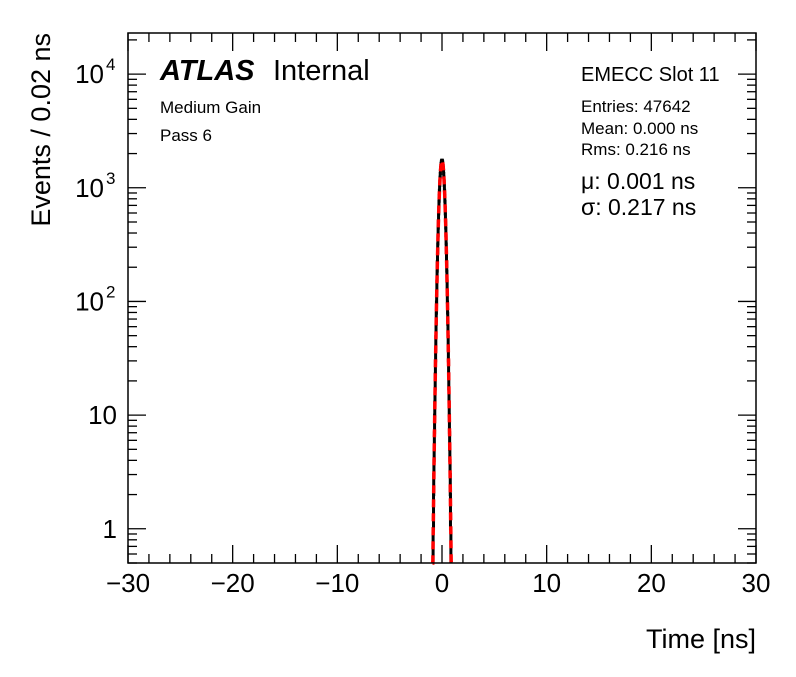  What do you see at coordinates (186, 135) in the screenshot?
I see `pass-label: Pass 6` at bounding box center [186, 135].